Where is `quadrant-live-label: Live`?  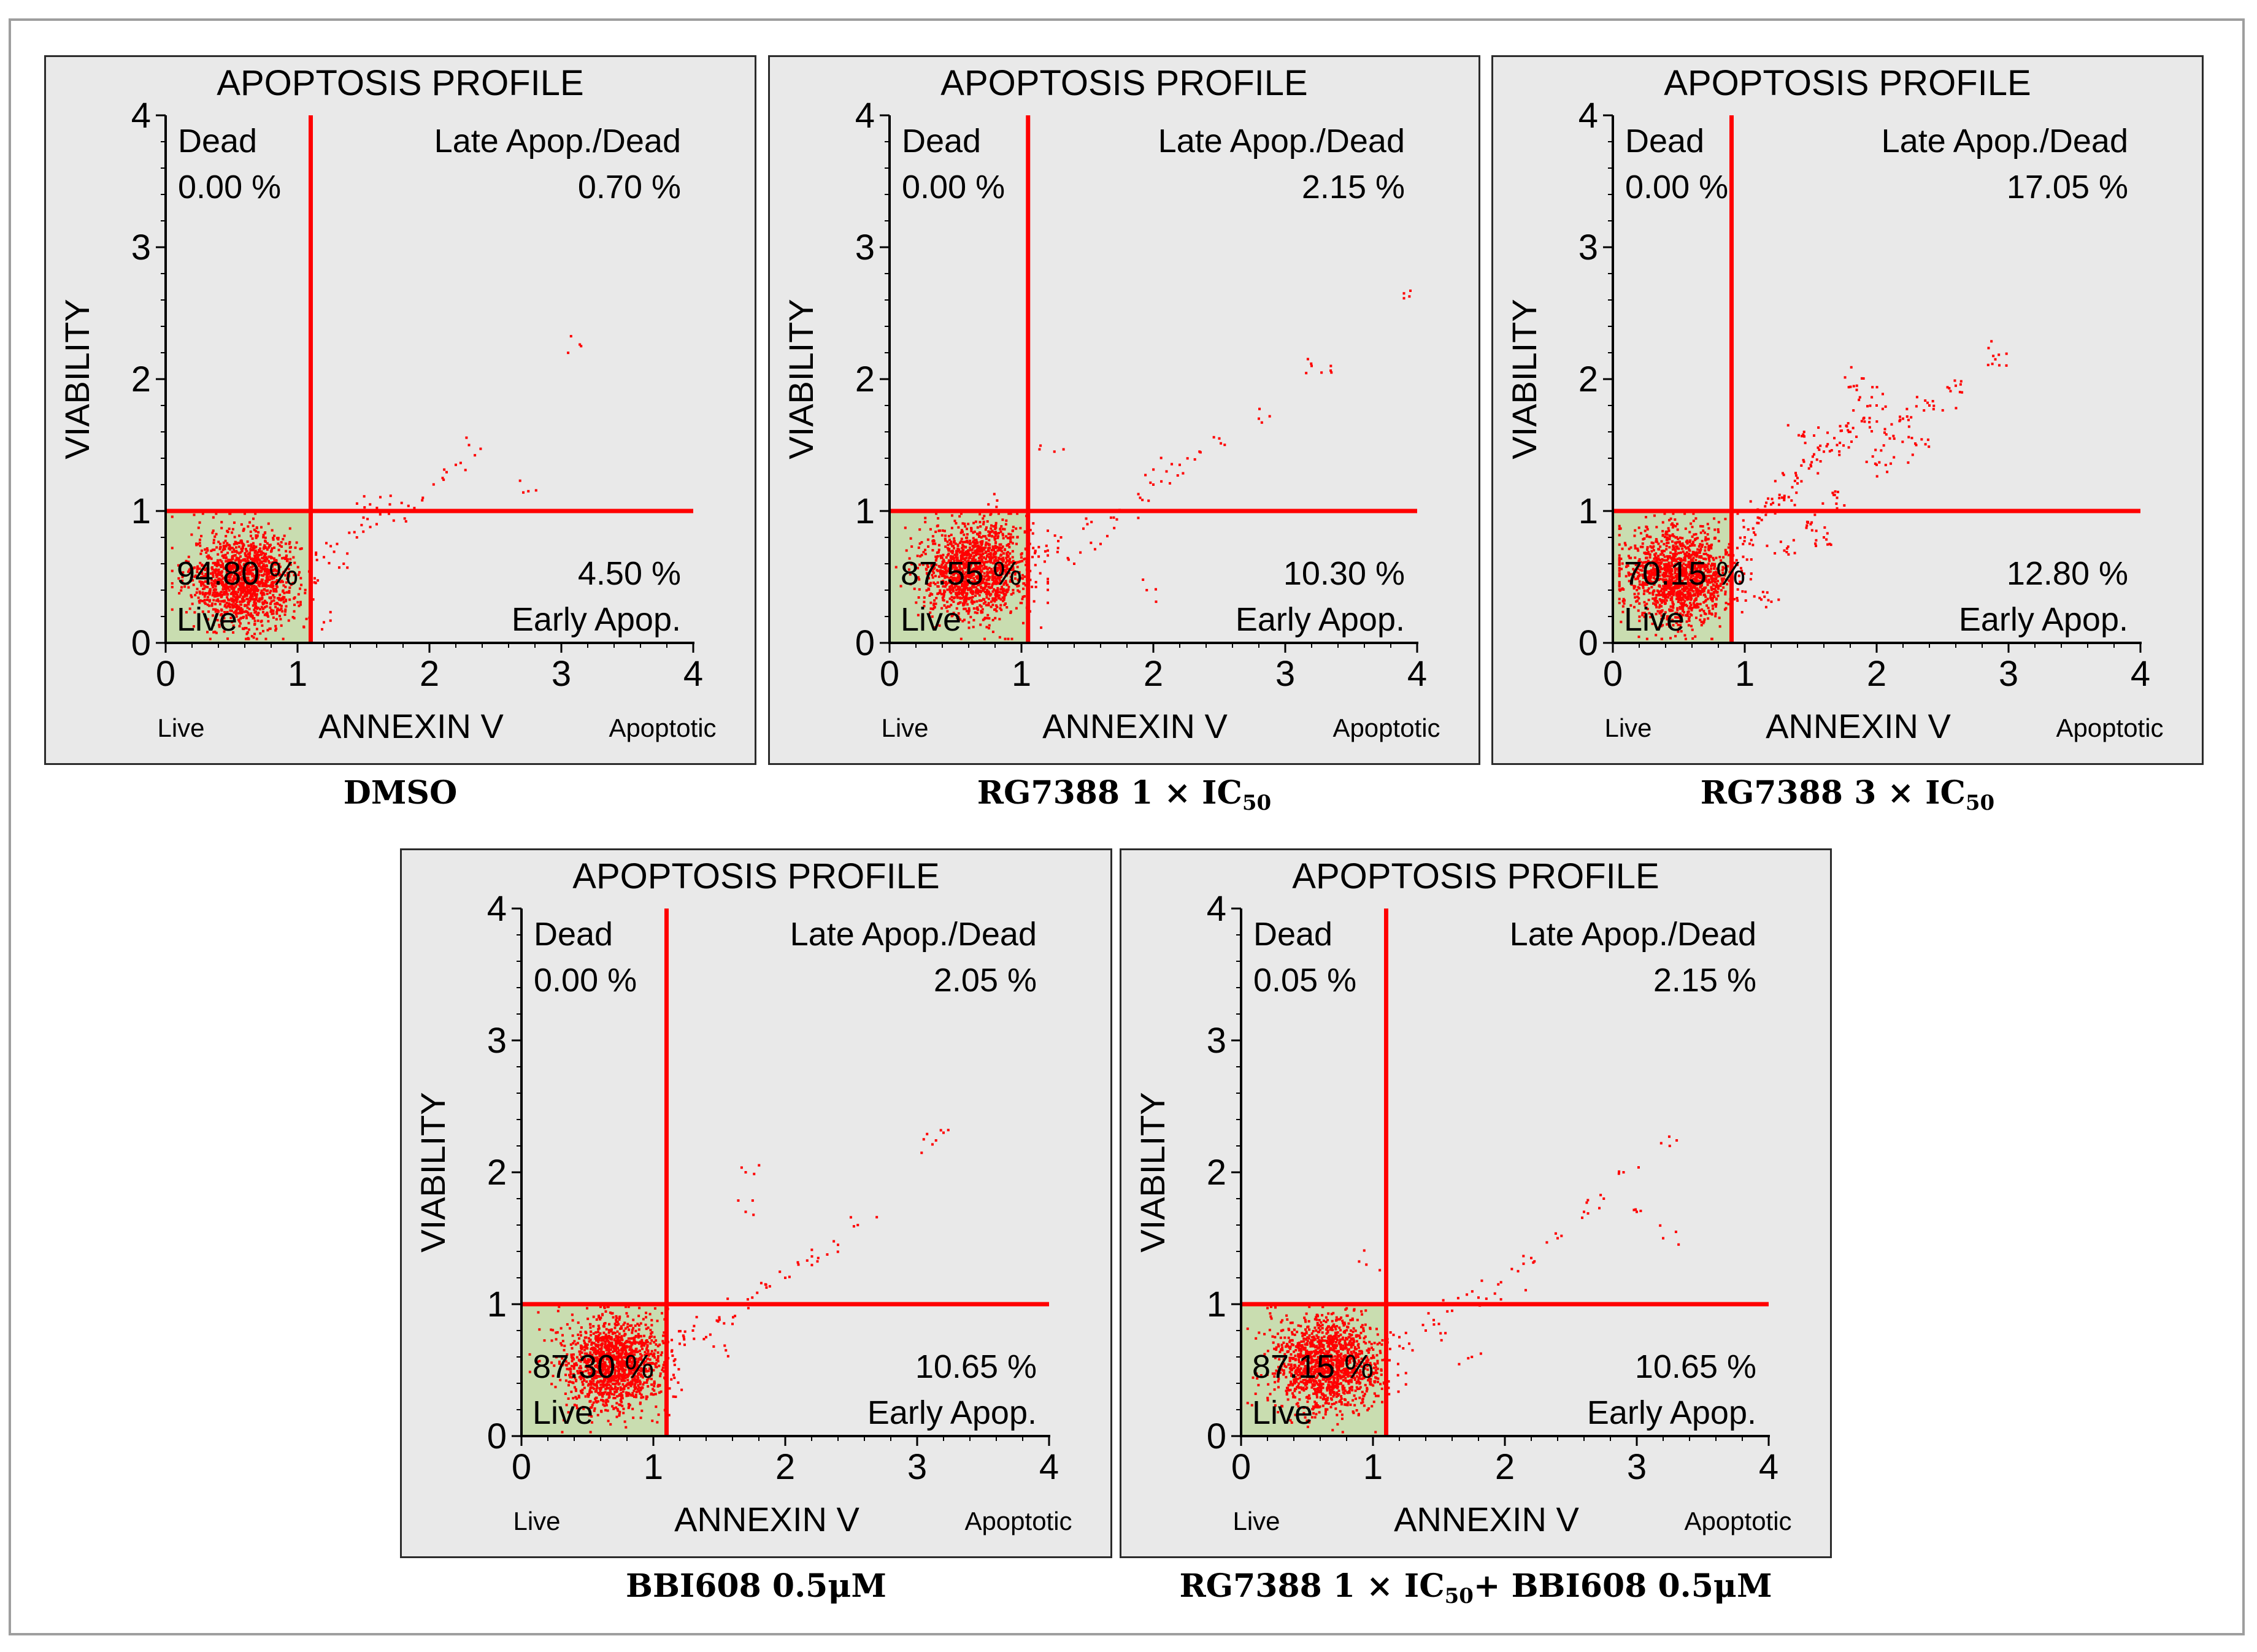
quadrant-live-label: Live is located at coordinates (931, 619).